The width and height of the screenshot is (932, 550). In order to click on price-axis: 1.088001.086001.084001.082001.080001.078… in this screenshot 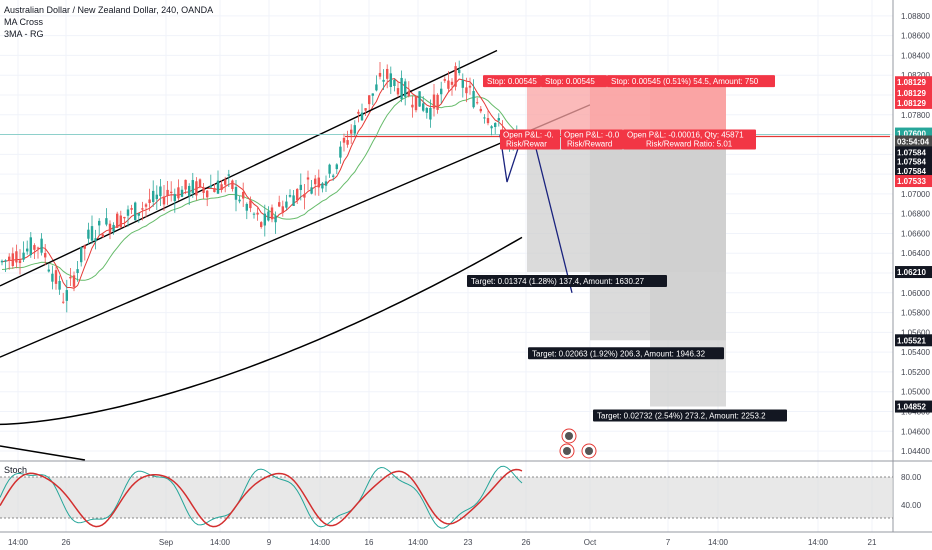, I will do `click(912, 266)`.